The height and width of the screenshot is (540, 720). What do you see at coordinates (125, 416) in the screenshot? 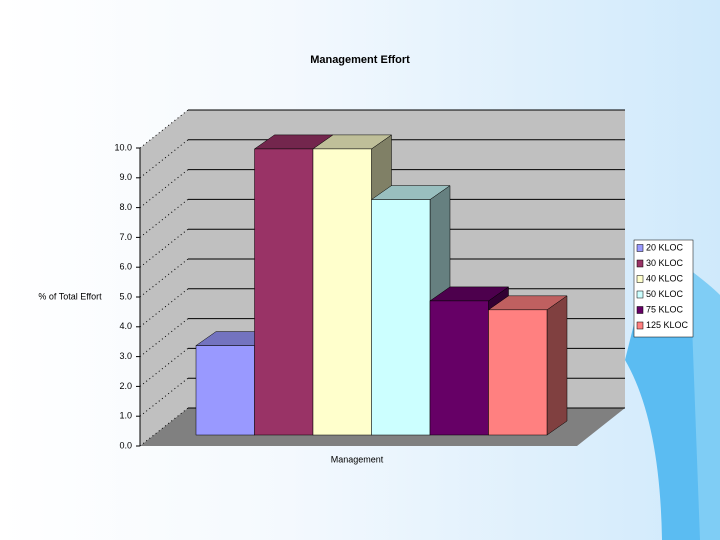
I see `y-tick-label: 1.0` at bounding box center [125, 416].